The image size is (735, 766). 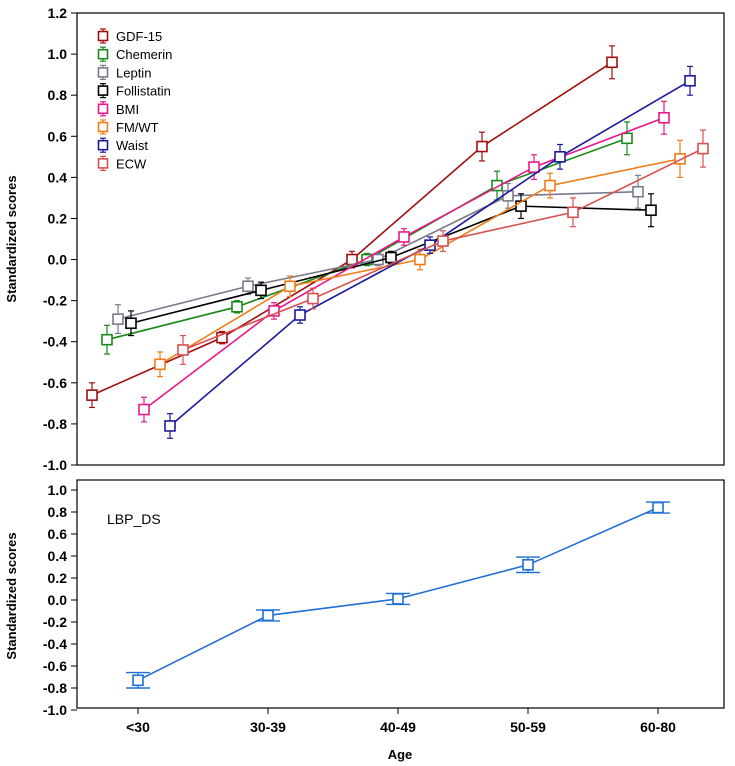 What do you see at coordinates (129, 36) in the screenshot?
I see `legend-item-gdf-15: GDF-15` at bounding box center [129, 36].